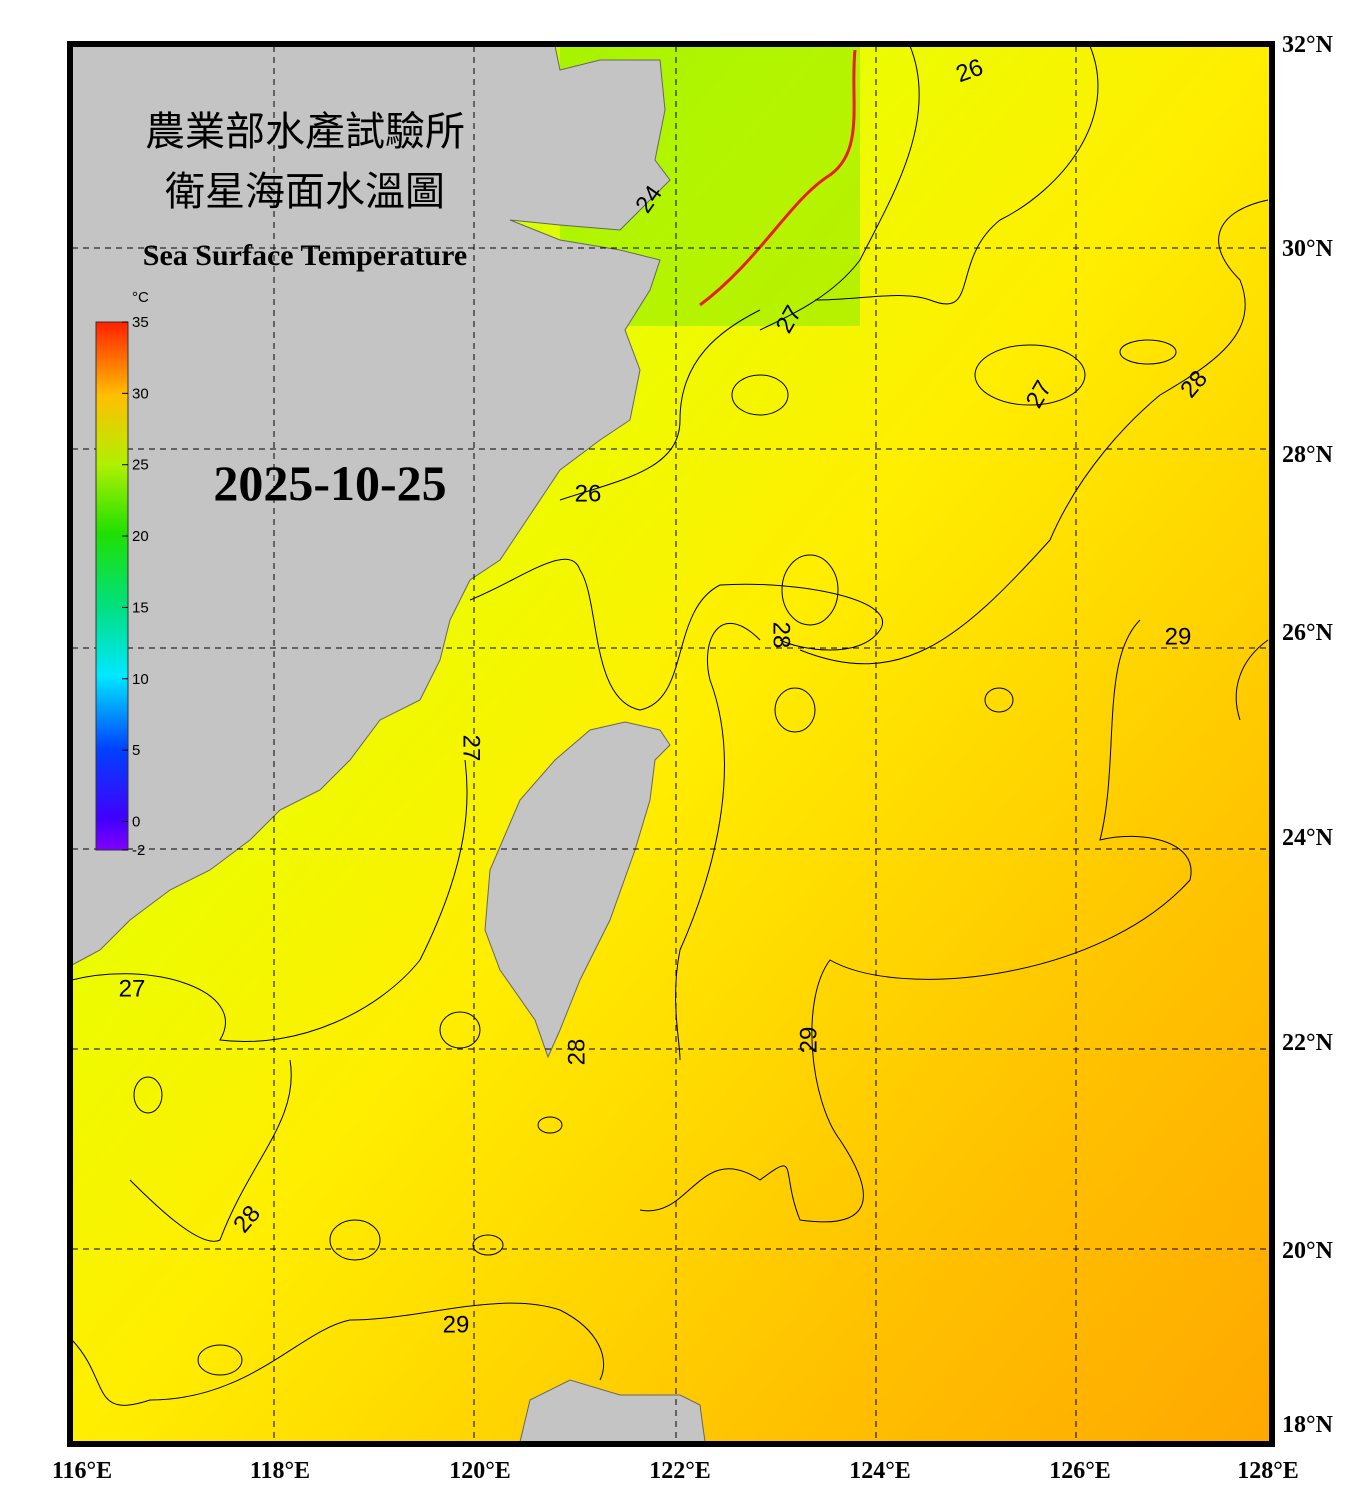 Image resolution: width=1350 pixels, height=1500 pixels. Describe the element at coordinates (680, 1471) in the screenshot. I see `lon-label: 122°E` at that location.